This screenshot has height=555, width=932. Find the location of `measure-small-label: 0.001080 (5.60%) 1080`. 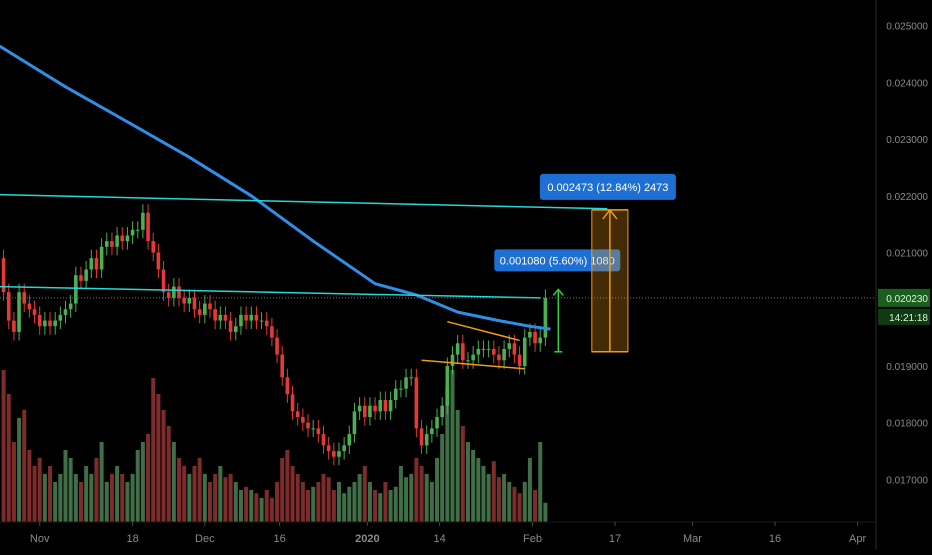

measure-small-label: 0.001080 (5.60%) 1080 is located at coordinates (557, 261).